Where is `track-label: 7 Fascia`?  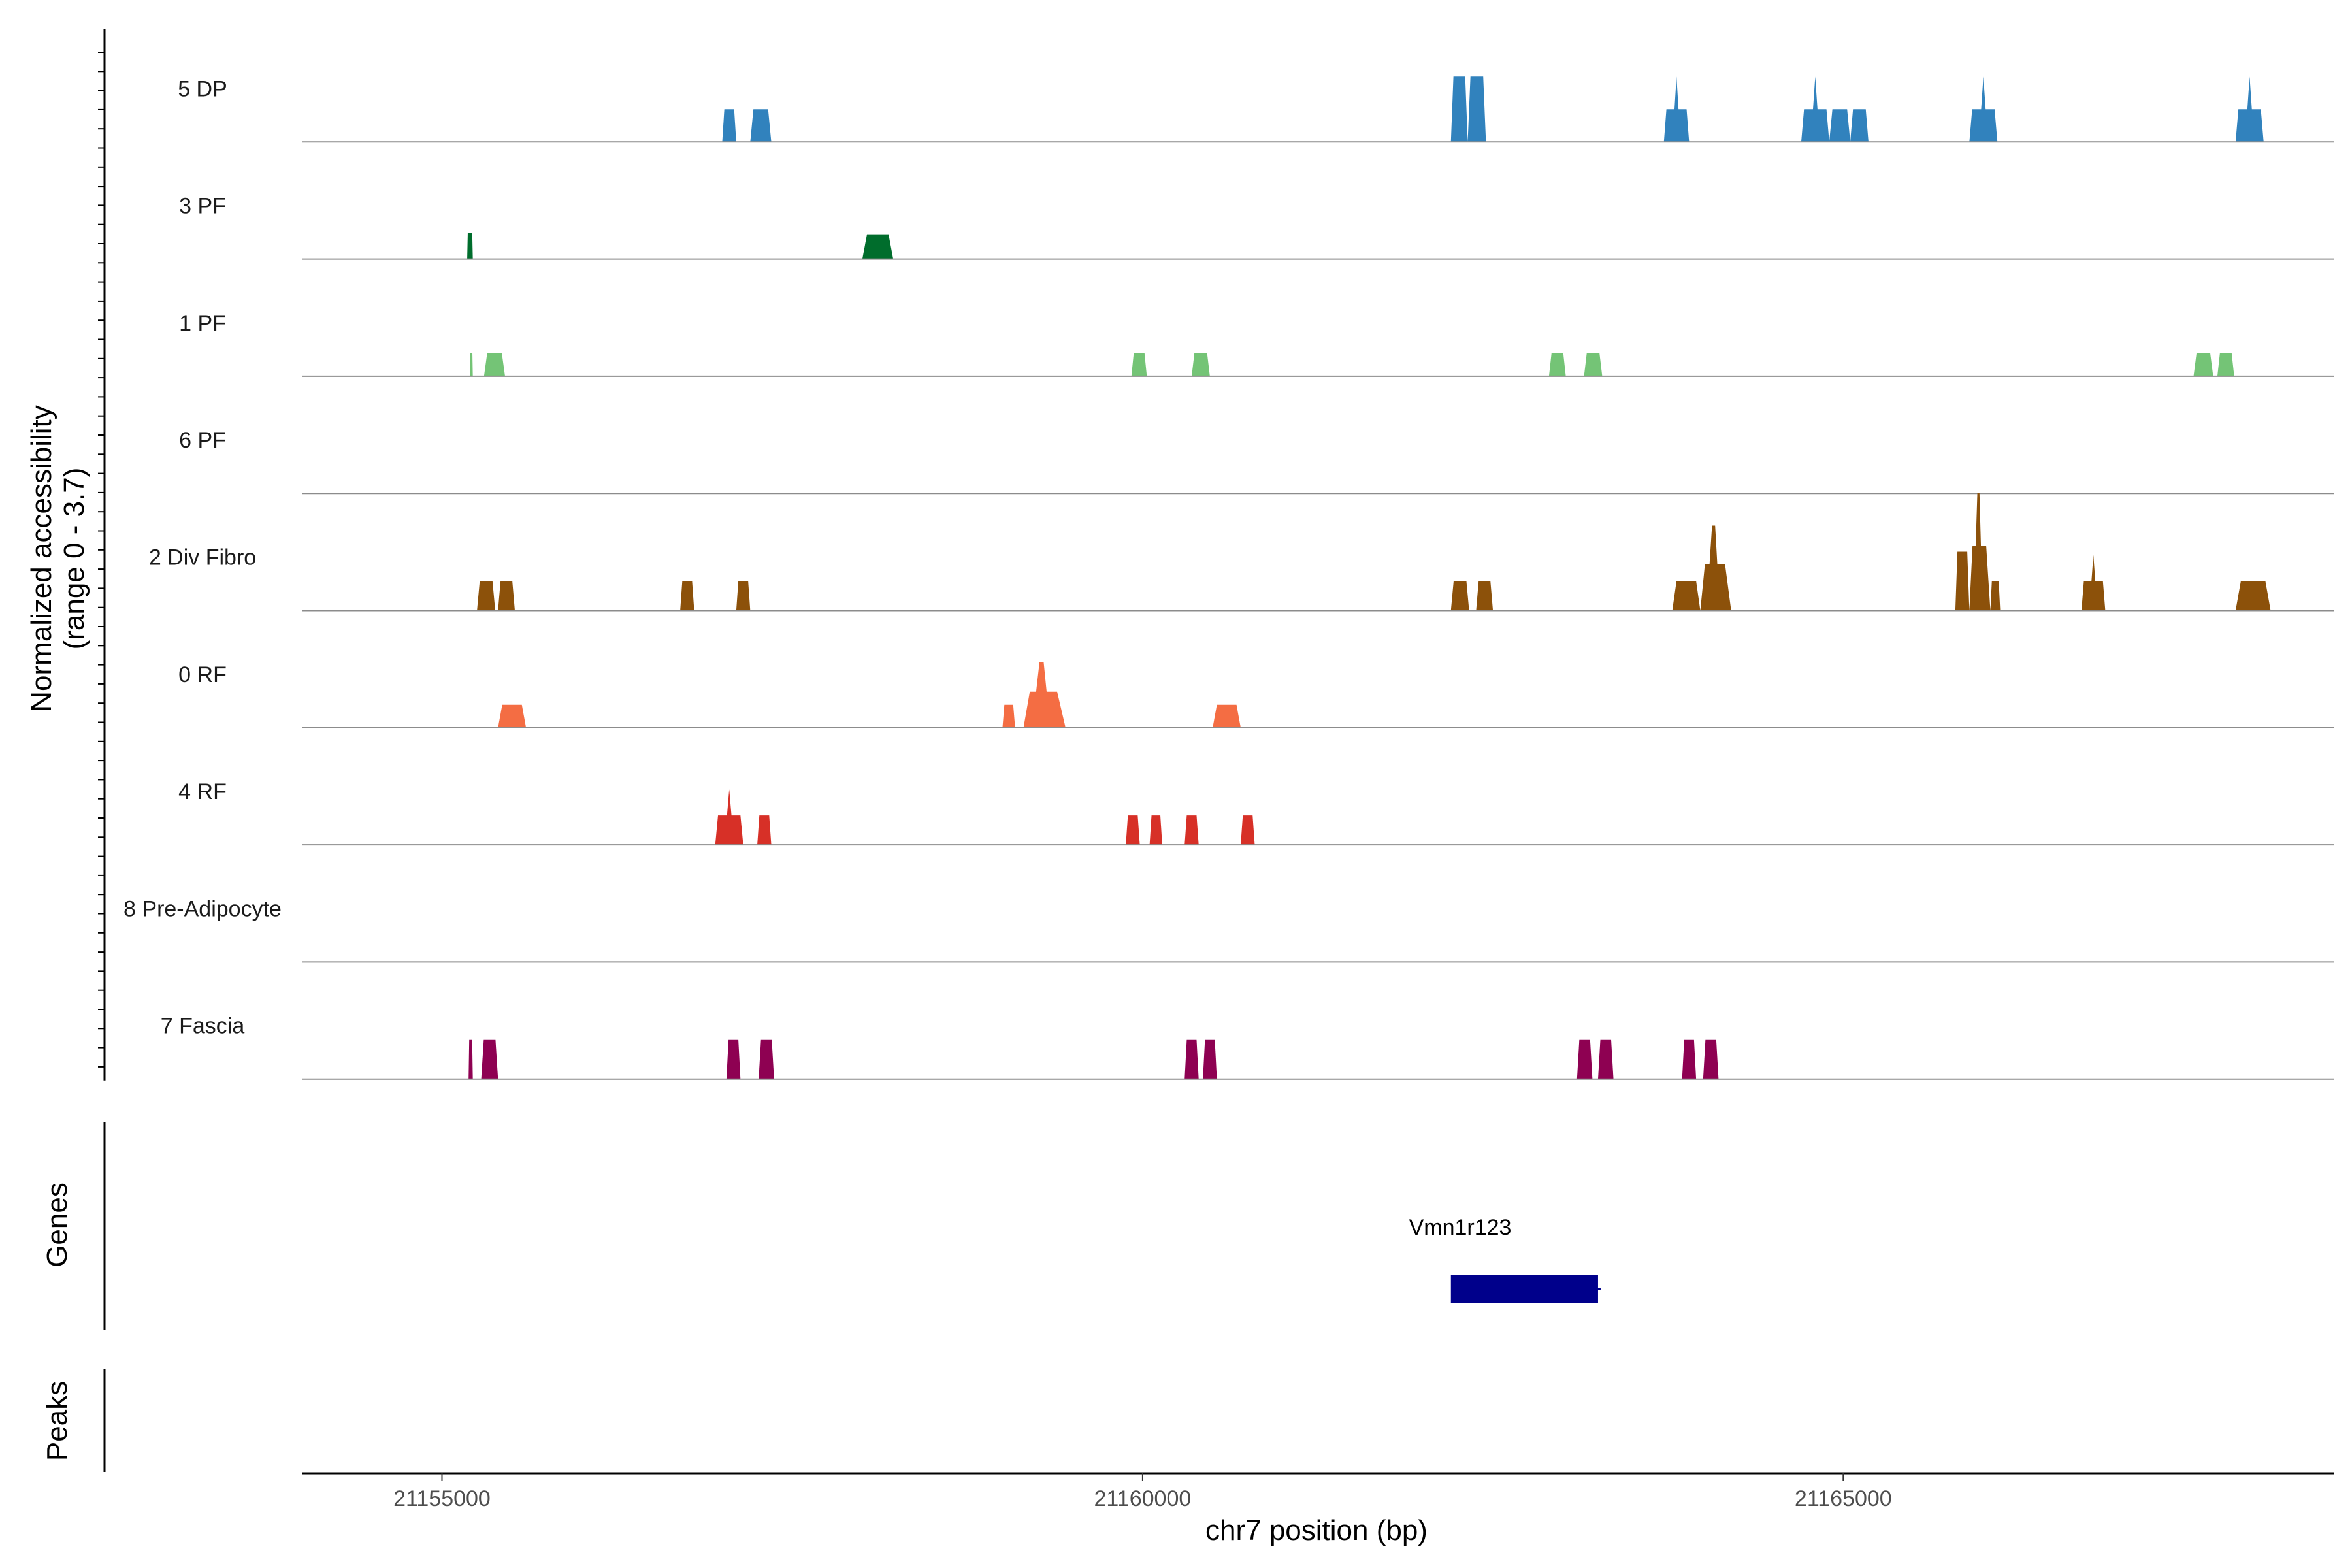
track-label: 7 Fascia is located at coordinates (203, 1026).